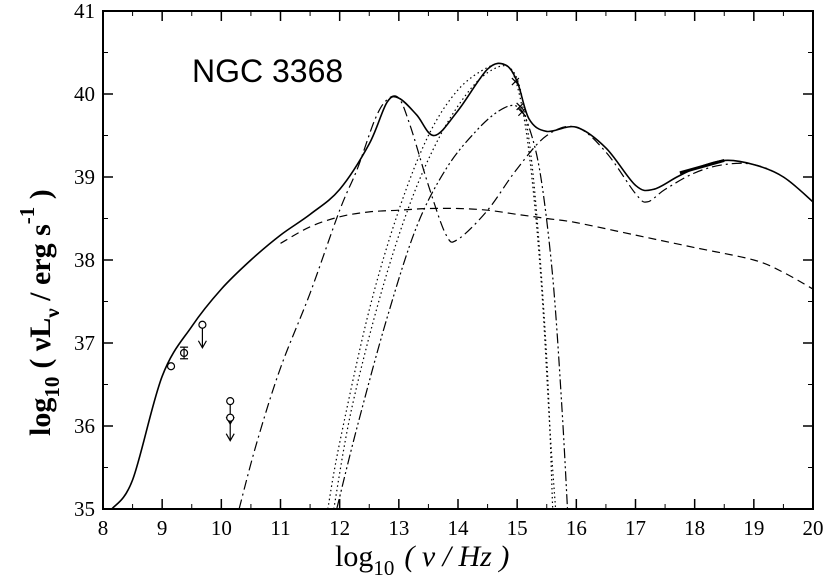 Image resolution: width=830 pixels, height=588 pixels. I want to click on y-tick-label: 36, so click(84, 426).